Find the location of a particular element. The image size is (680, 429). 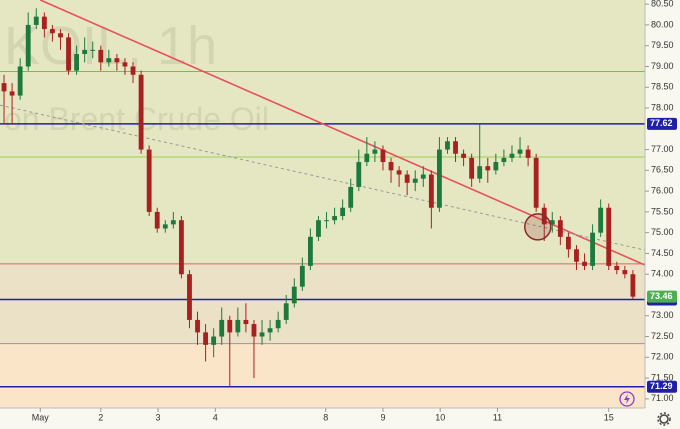

price-axis is located at coordinates (662, 214).